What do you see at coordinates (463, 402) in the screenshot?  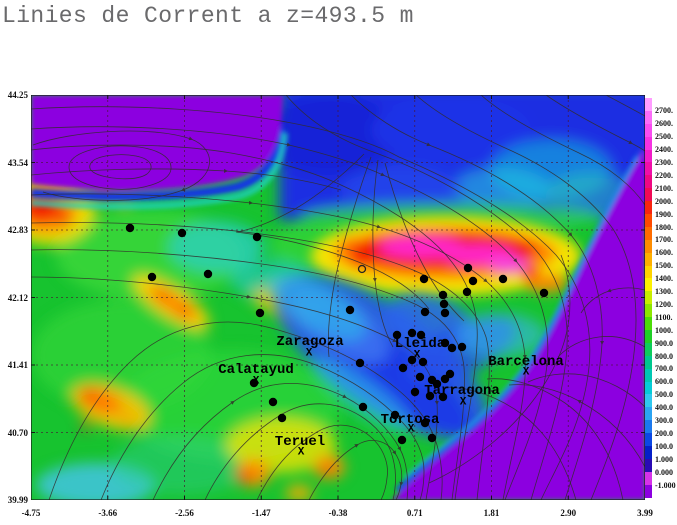 I see `city-marker-tarragona: X` at bounding box center [463, 402].